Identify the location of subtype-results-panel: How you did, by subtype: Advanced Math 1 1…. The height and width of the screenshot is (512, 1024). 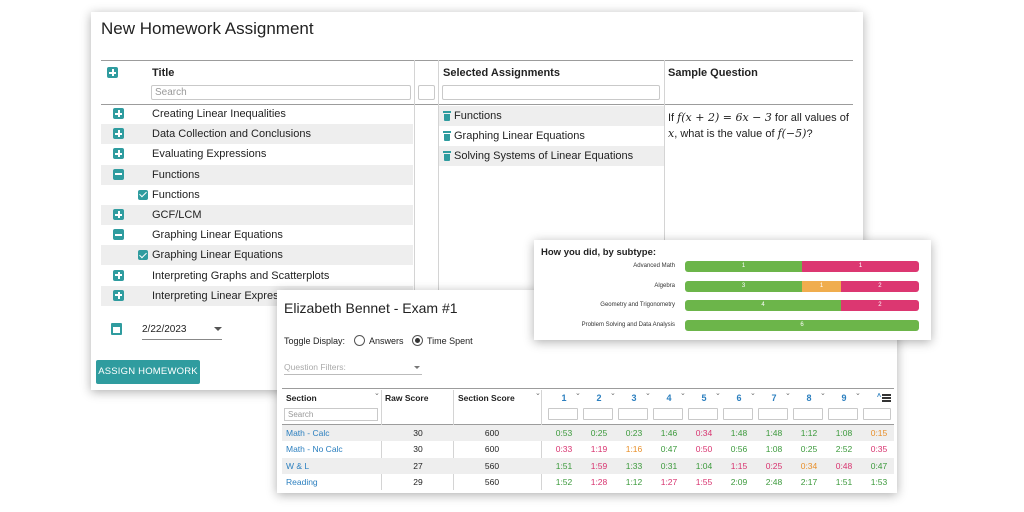
(732, 290).